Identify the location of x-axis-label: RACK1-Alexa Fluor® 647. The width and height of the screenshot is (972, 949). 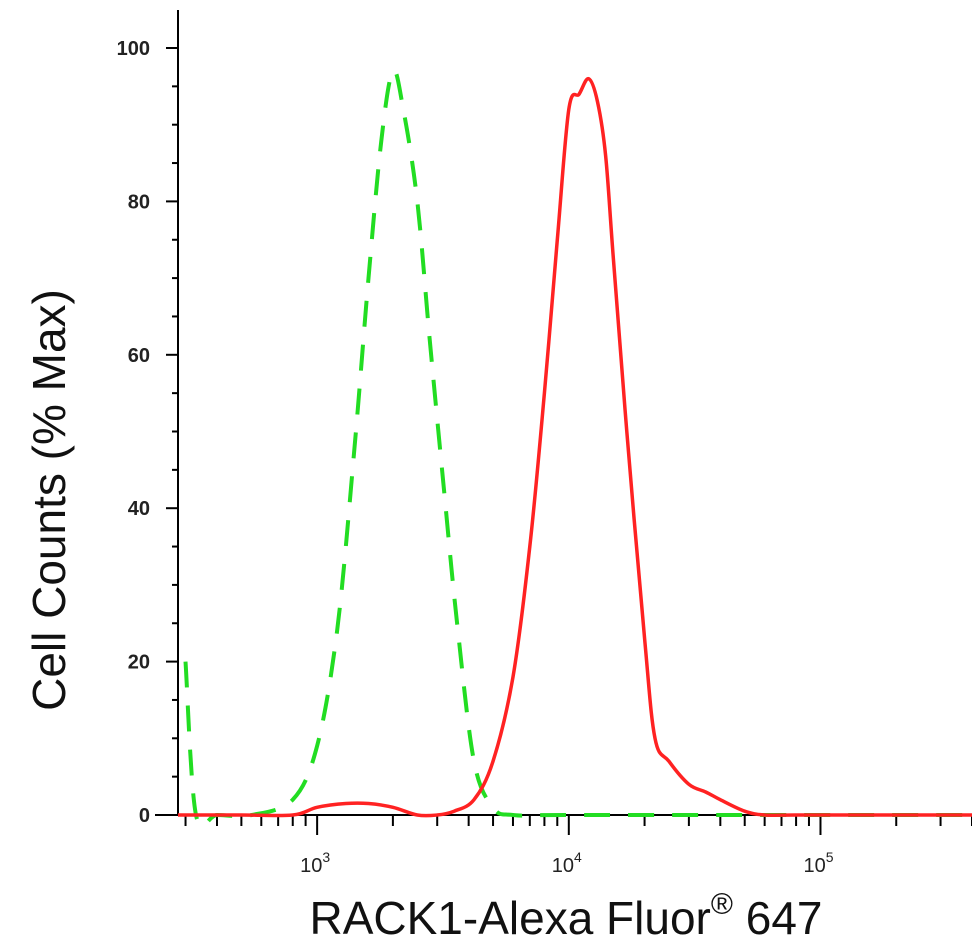
(566, 916).